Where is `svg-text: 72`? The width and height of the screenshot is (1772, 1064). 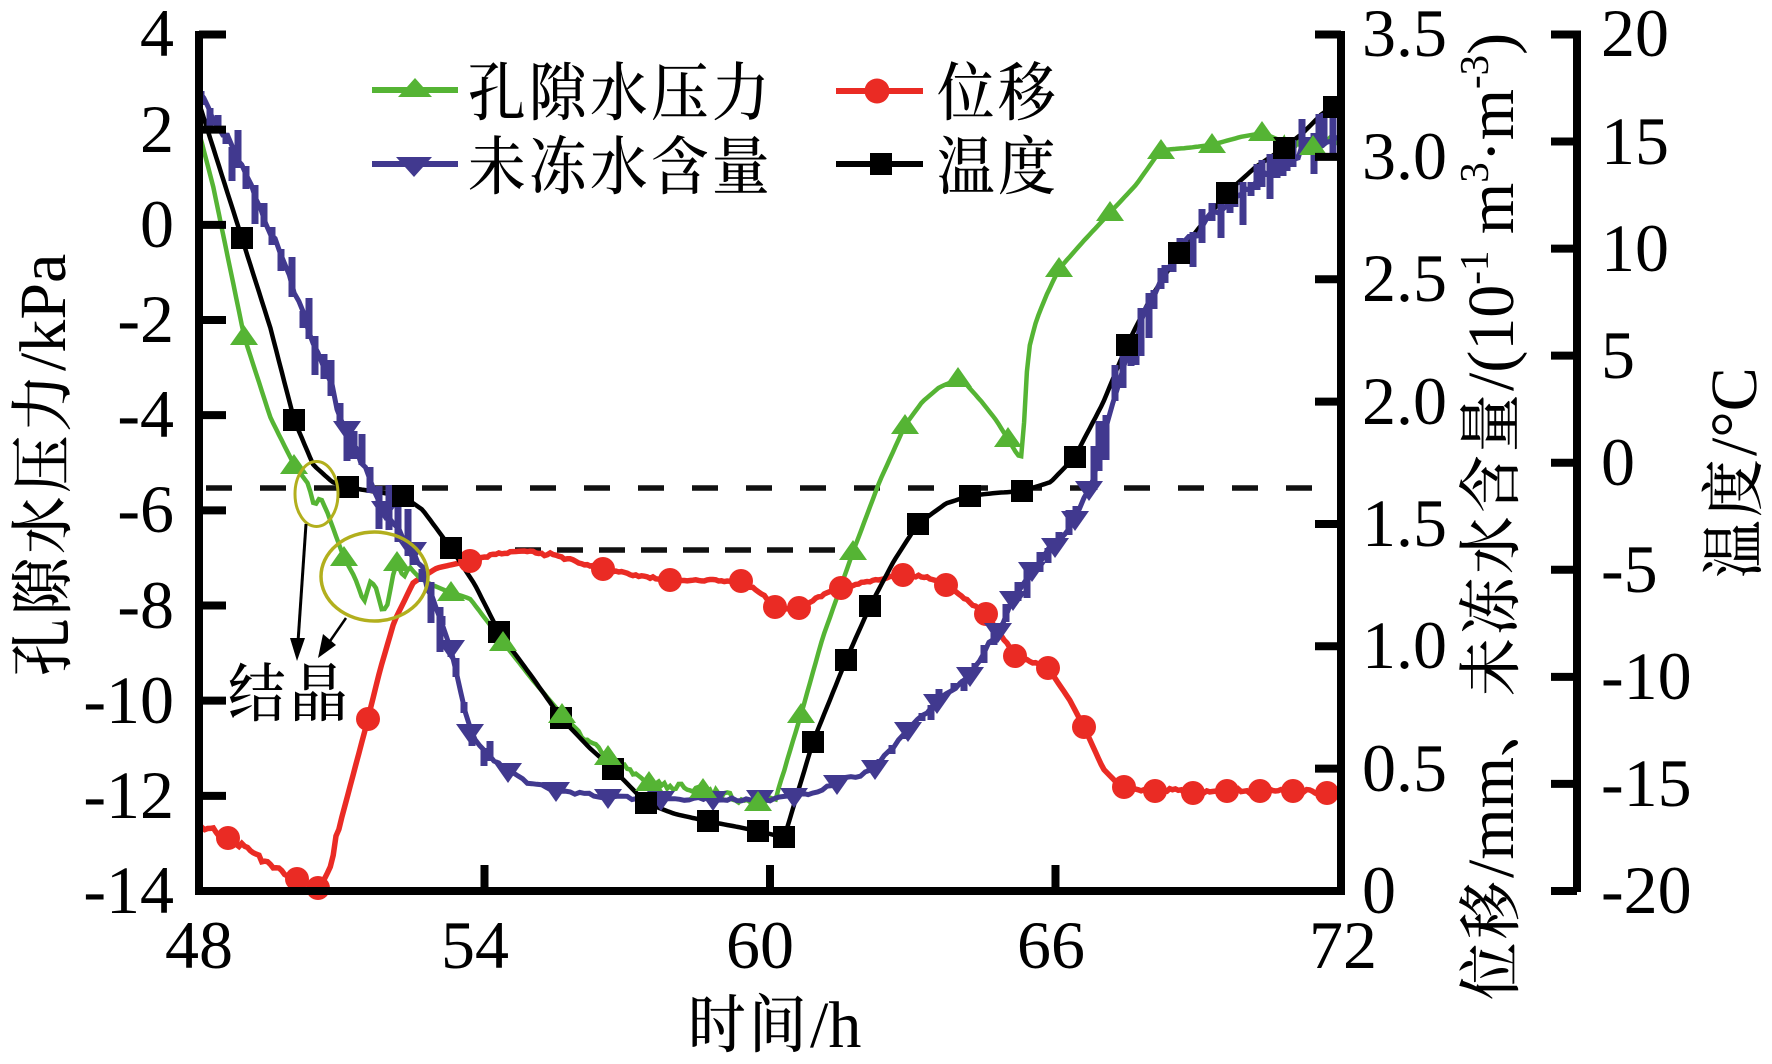
svg-text: 72 is located at coordinates (1343, 945).